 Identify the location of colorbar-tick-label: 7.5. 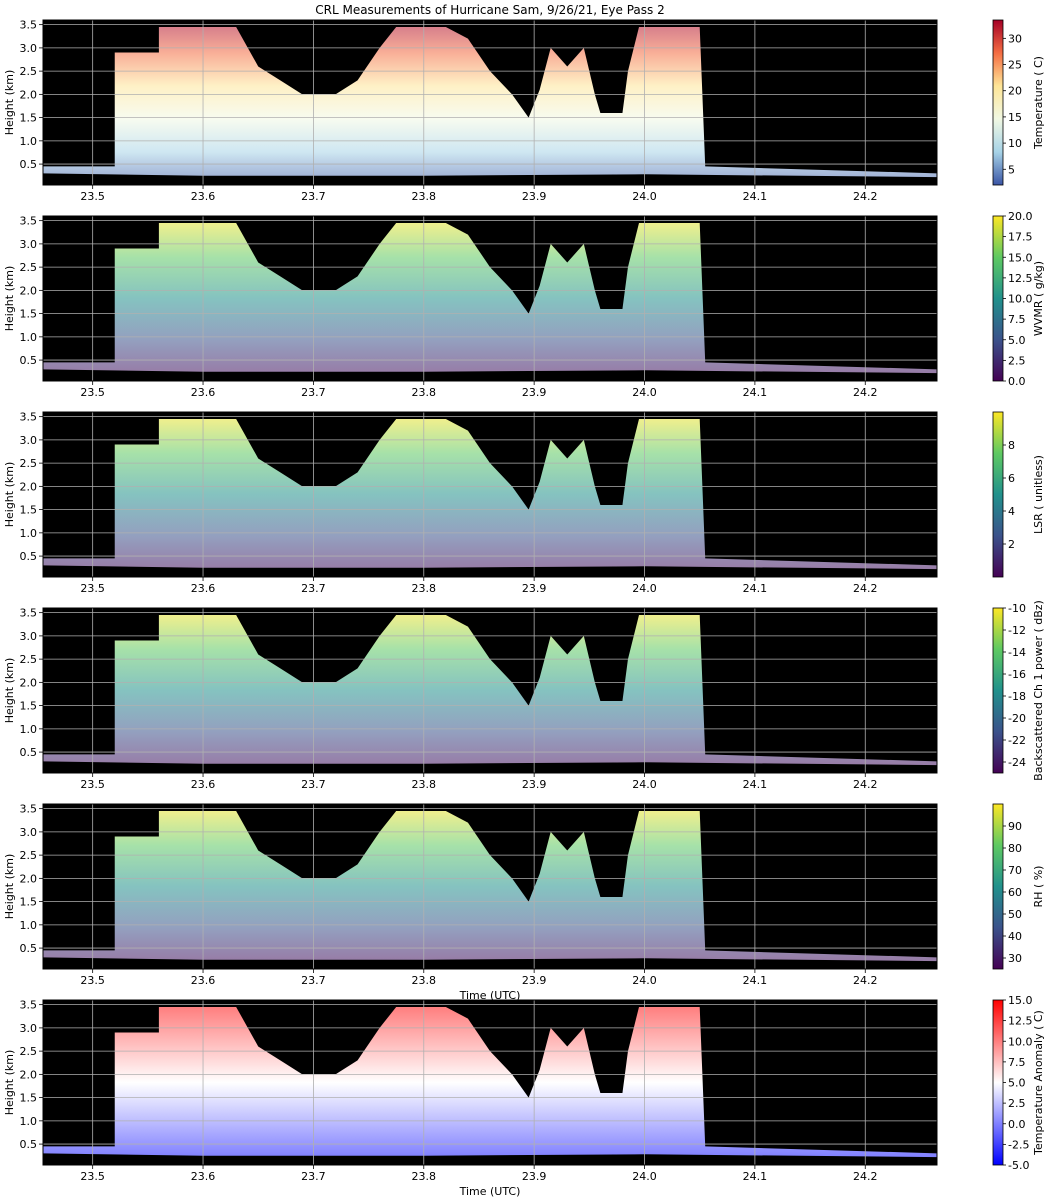
(1017, 319).